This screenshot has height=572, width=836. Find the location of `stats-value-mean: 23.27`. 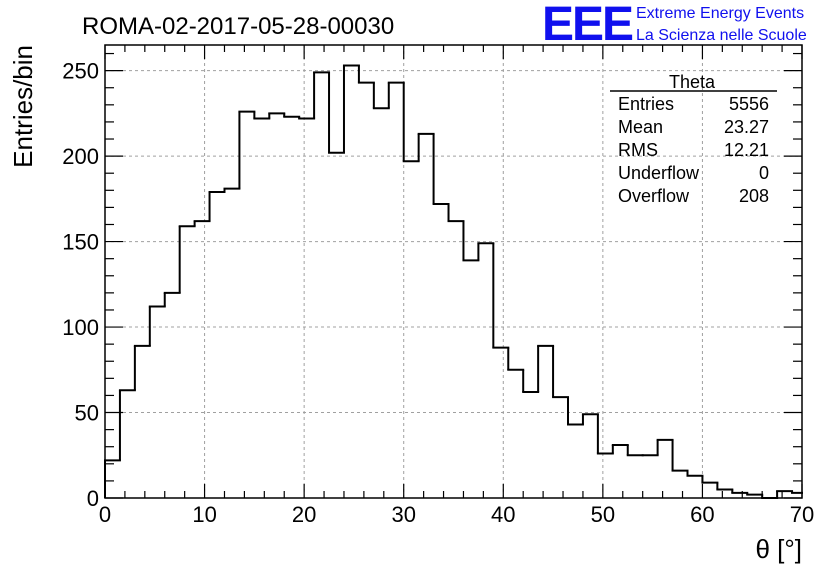

stats-value-mean: 23.27 is located at coordinates (746, 127).